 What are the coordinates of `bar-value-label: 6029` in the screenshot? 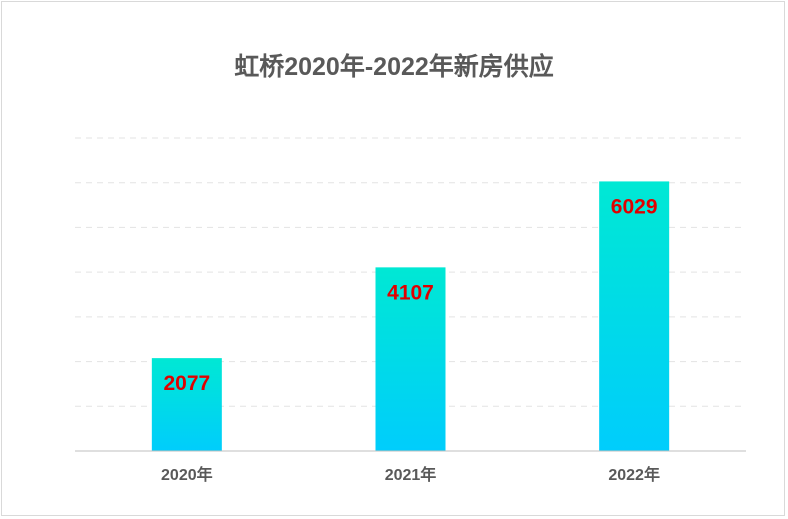 It's located at (634, 206).